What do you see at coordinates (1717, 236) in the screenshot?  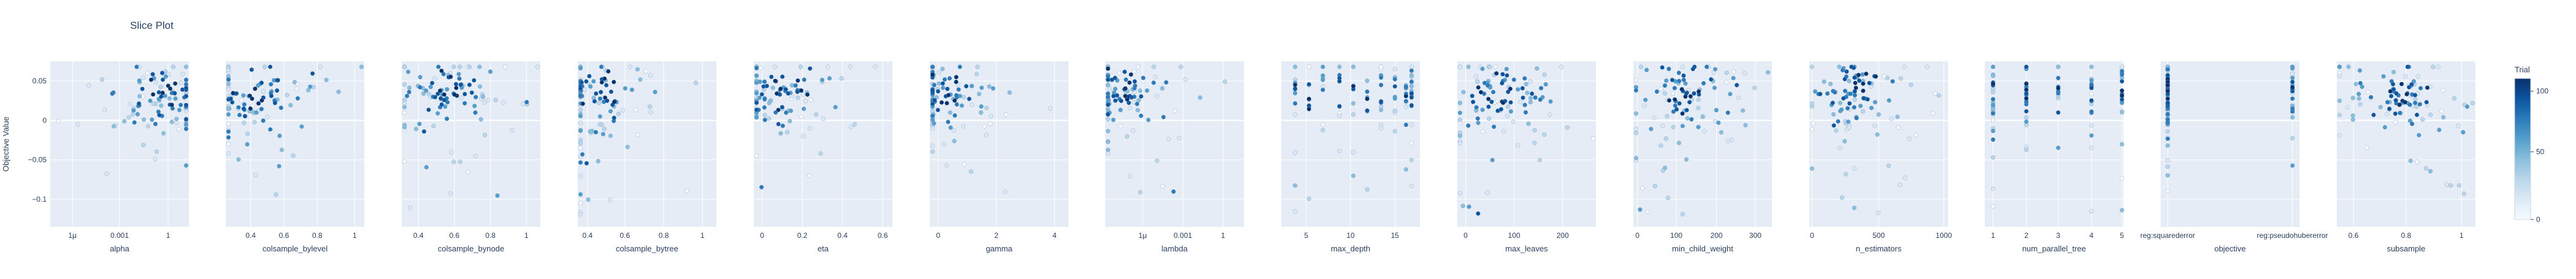 I see `x-tick-label: 200` at bounding box center [1717, 236].